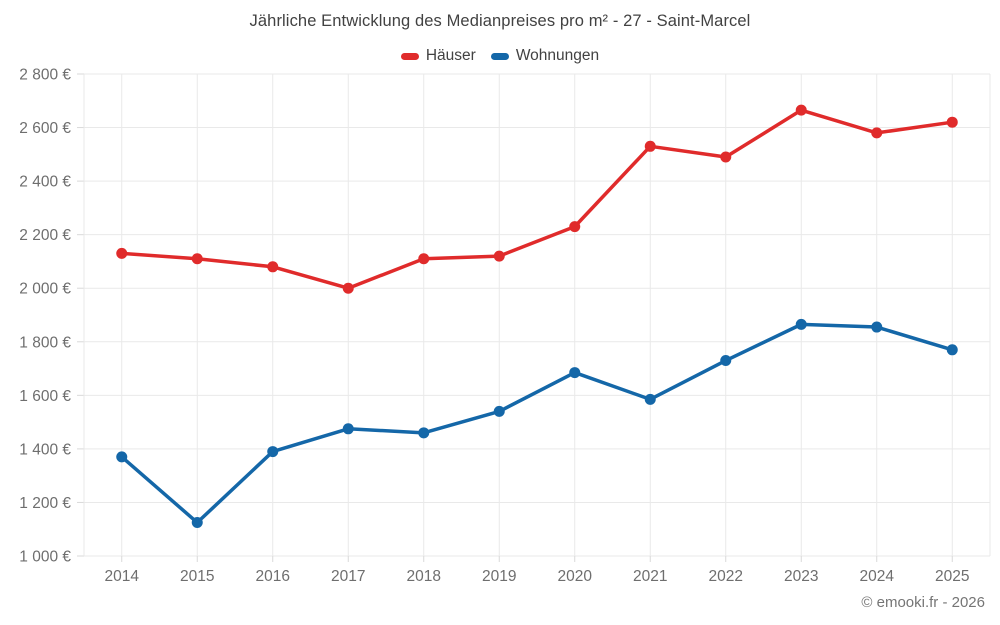 The height and width of the screenshot is (625, 1000). I want to click on y-tick-label: 2 200 €, so click(45, 235).